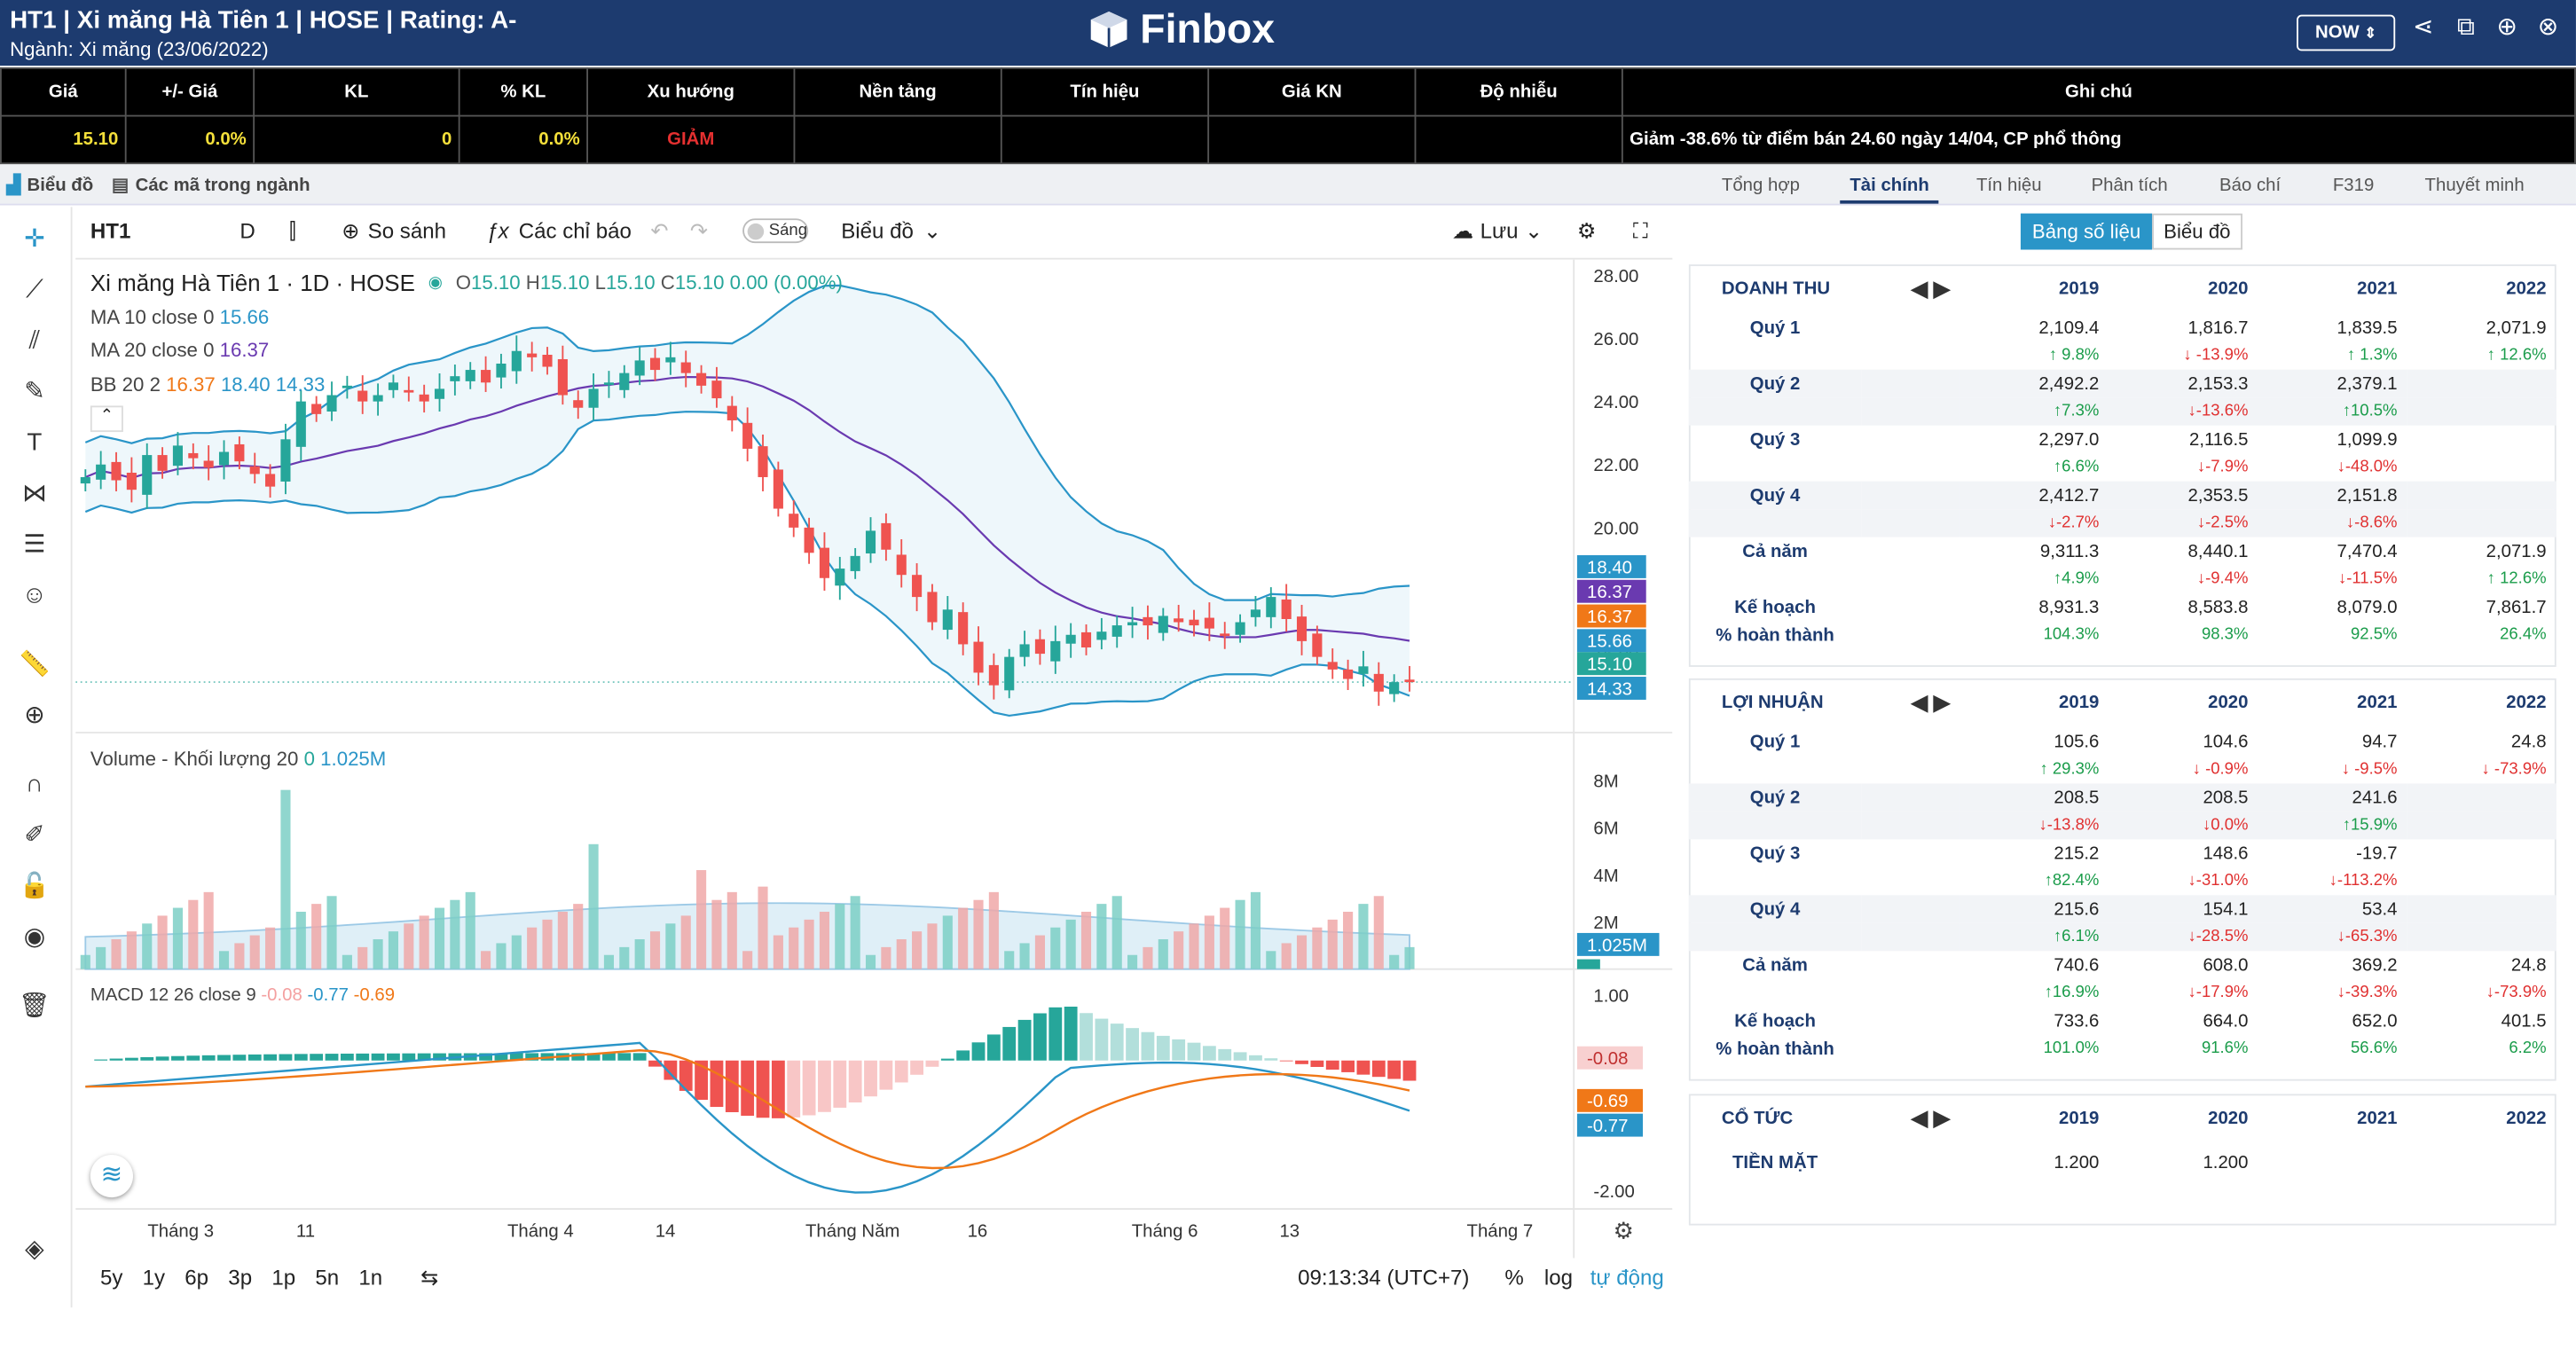 The height and width of the screenshot is (1349, 2576). Describe the element at coordinates (327, 1278) in the screenshot. I see `range-button: 5n` at that location.